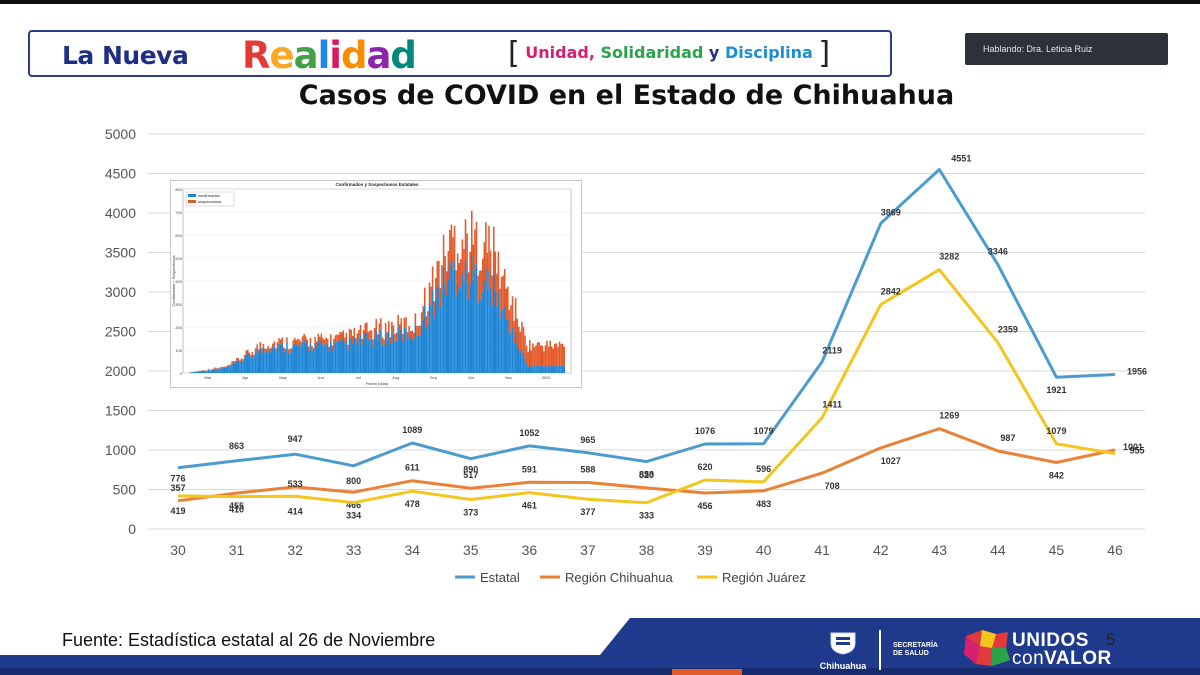 The image size is (1200, 675). What do you see at coordinates (209, 195) in the screenshot?
I see `inset-legend-label: confirmados` at bounding box center [209, 195].